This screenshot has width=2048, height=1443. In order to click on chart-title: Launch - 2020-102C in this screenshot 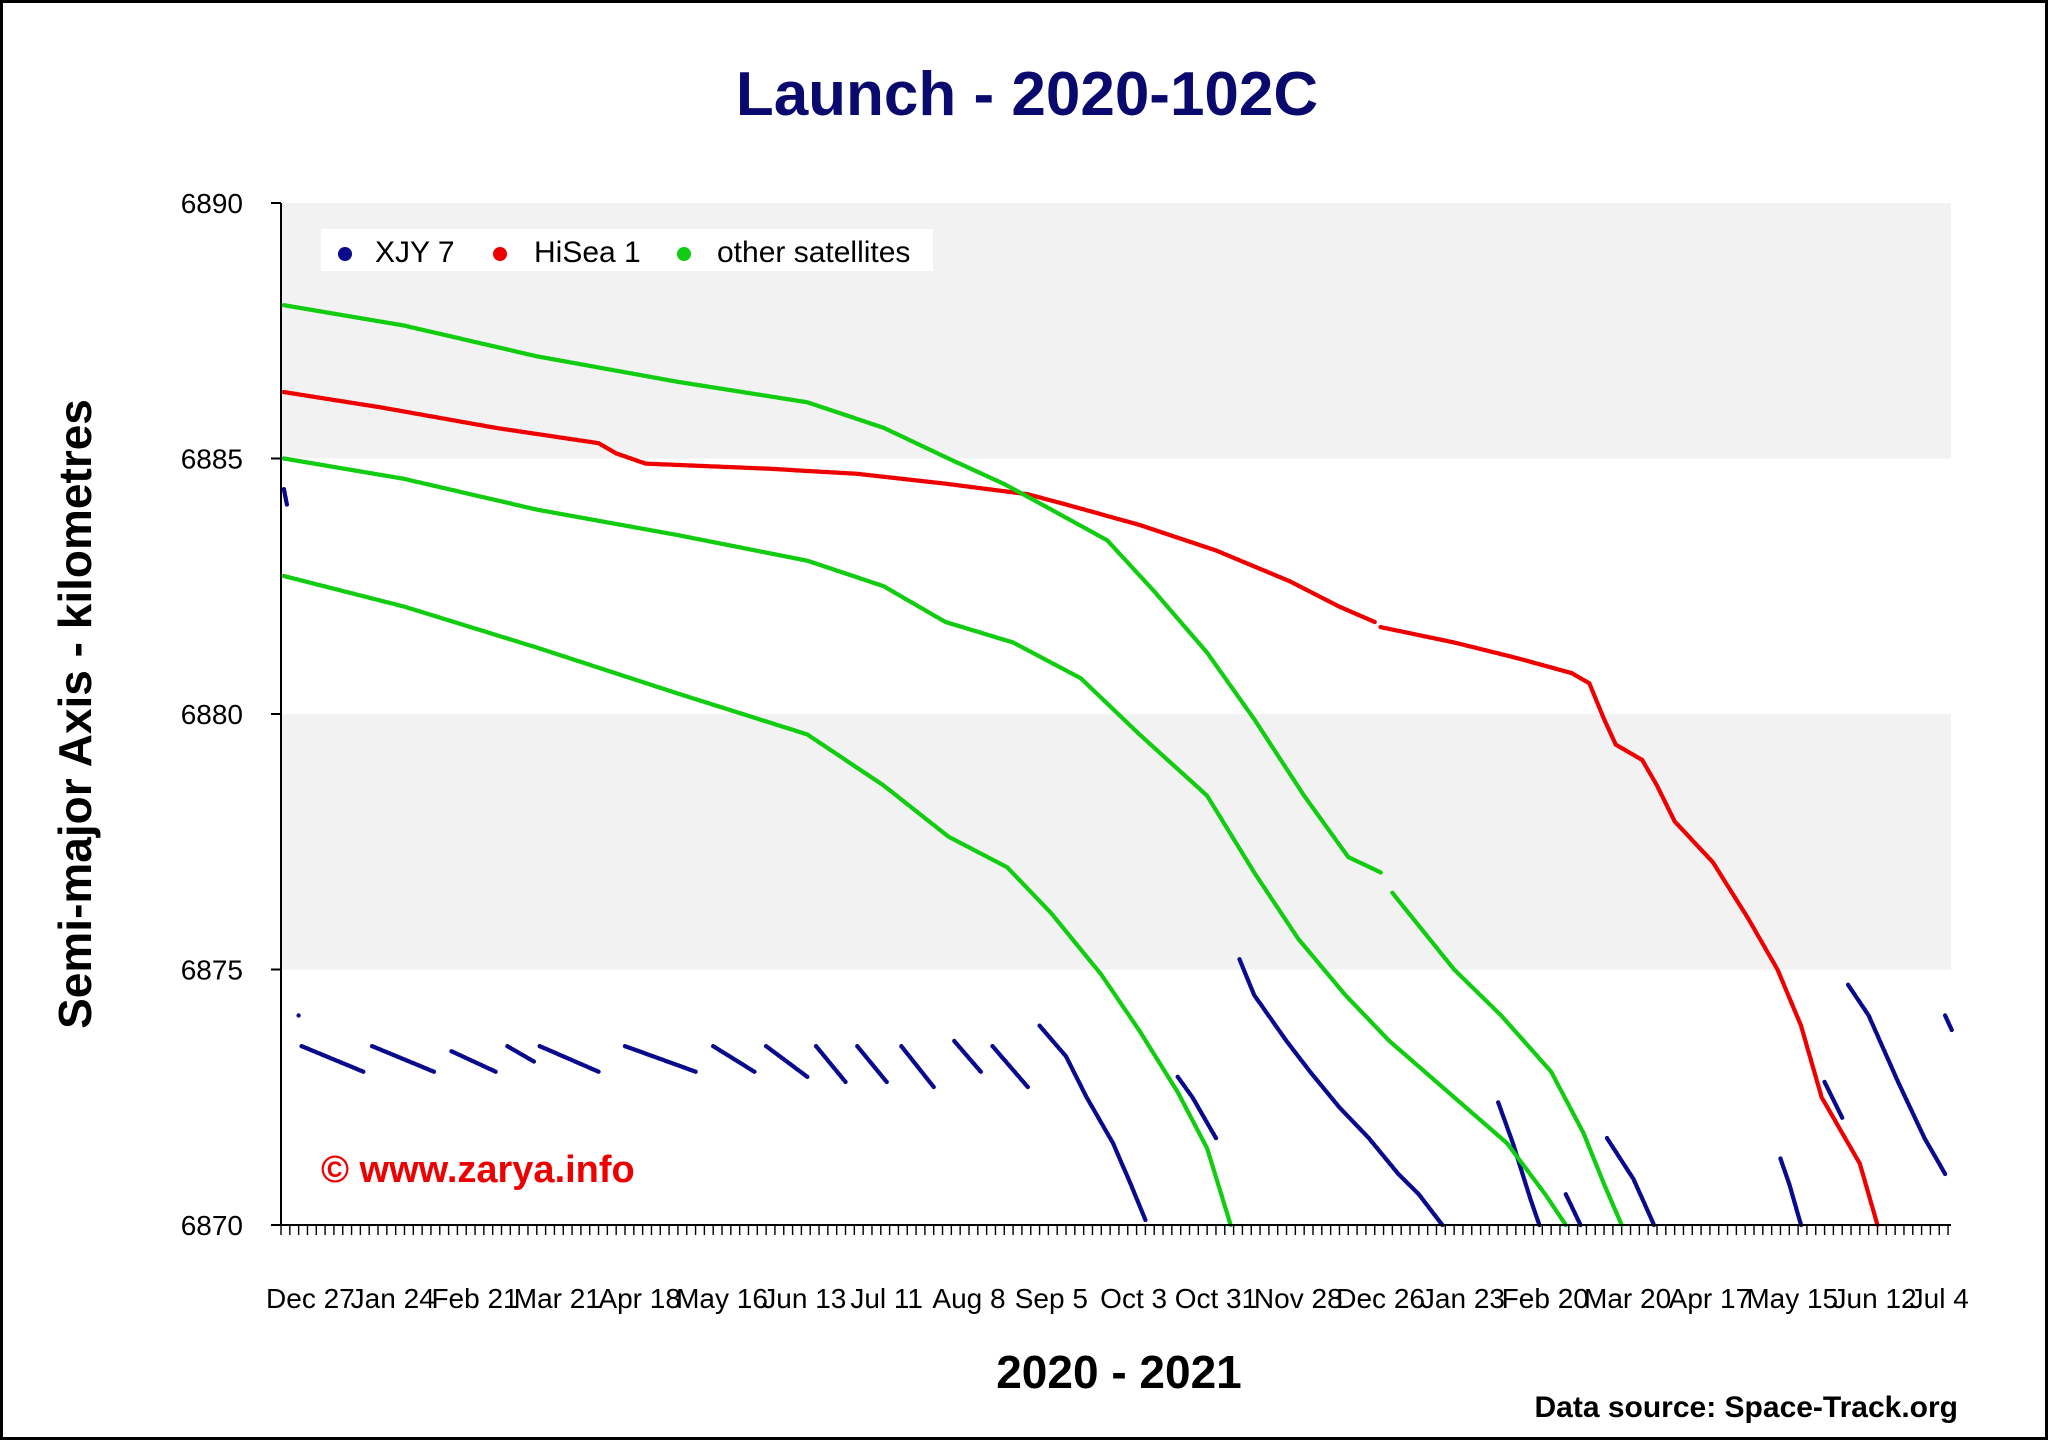, I will do `click(1027, 94)`.